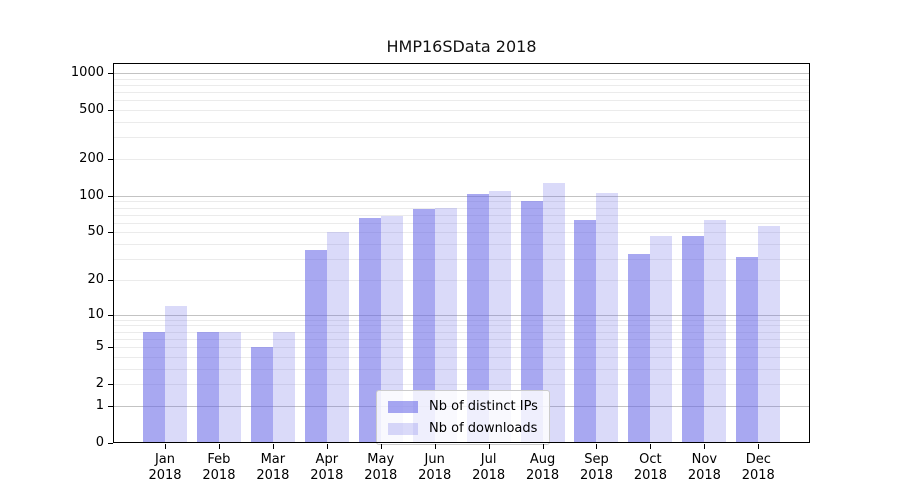 The width and height of the screenshot is (900, 500). Describe the element at coordinates (99, 405) in the screenshot. I see `y-tick-label: 1` at that location.